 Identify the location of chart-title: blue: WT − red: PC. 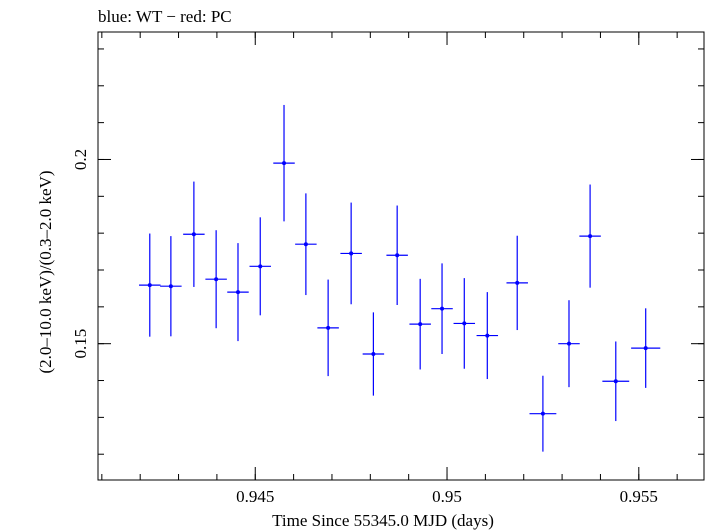
(165, 16).